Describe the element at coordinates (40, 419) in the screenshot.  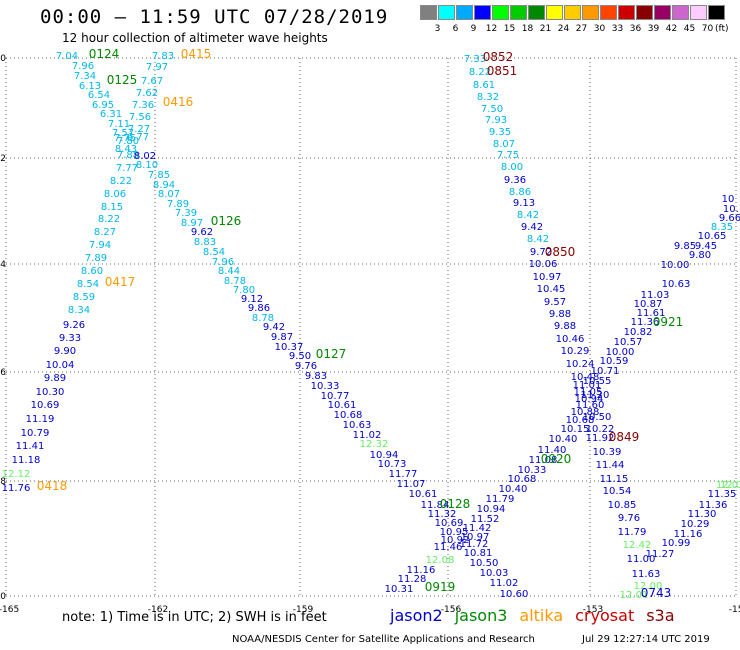
I see `wave-height-value: 11.19` at that location.